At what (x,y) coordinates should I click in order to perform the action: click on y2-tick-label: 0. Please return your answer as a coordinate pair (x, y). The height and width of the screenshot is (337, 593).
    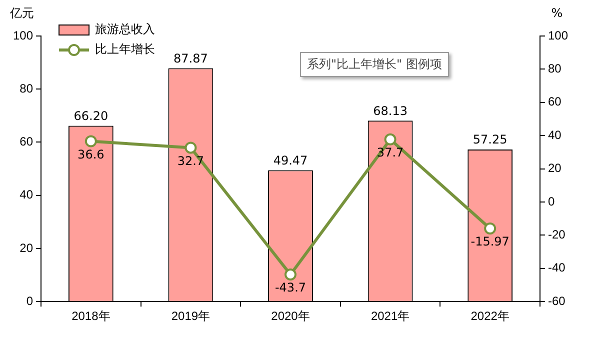
    Looking at the image, I should click on (551, 201).